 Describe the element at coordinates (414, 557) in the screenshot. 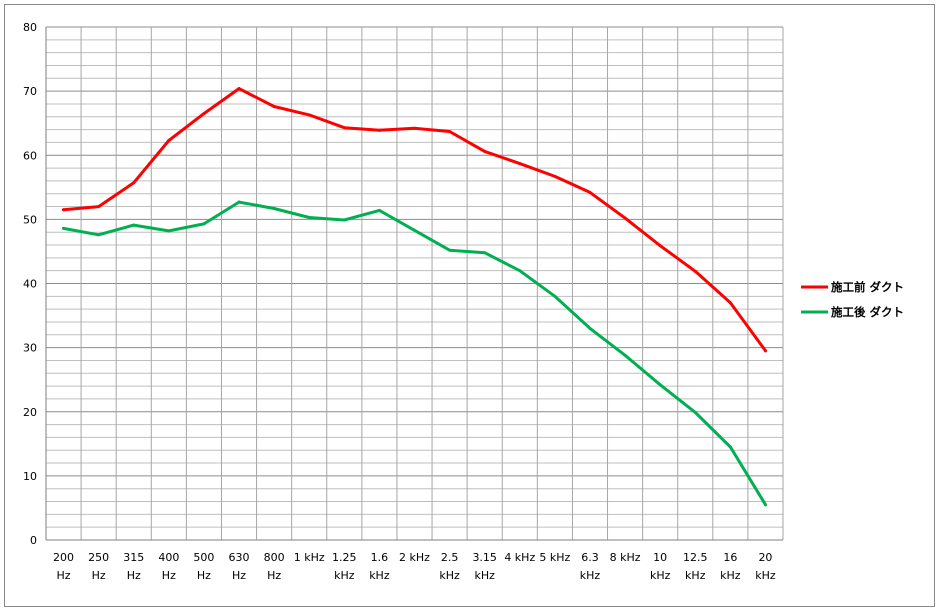

I see `x-tick-label: 2 kHz` at that location.